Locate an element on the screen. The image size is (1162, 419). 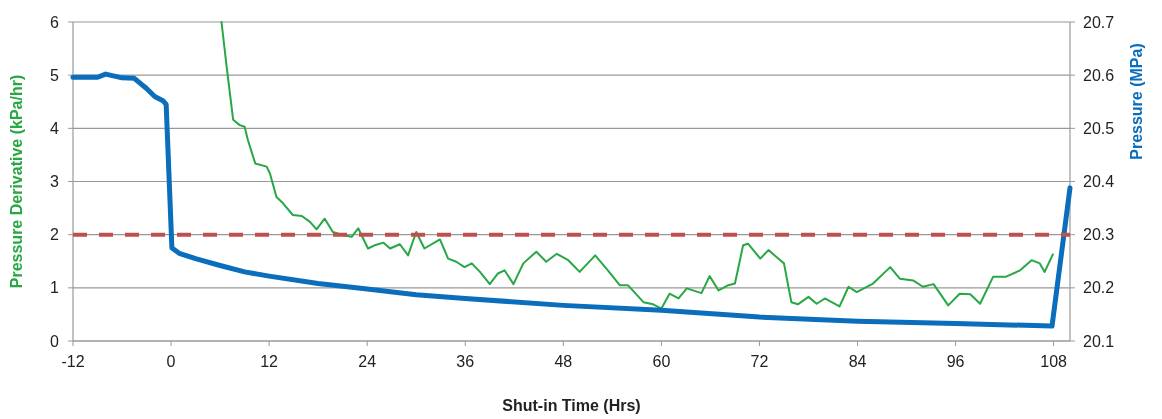
x-tick-label: 72 is located at coordinates (759, 361).